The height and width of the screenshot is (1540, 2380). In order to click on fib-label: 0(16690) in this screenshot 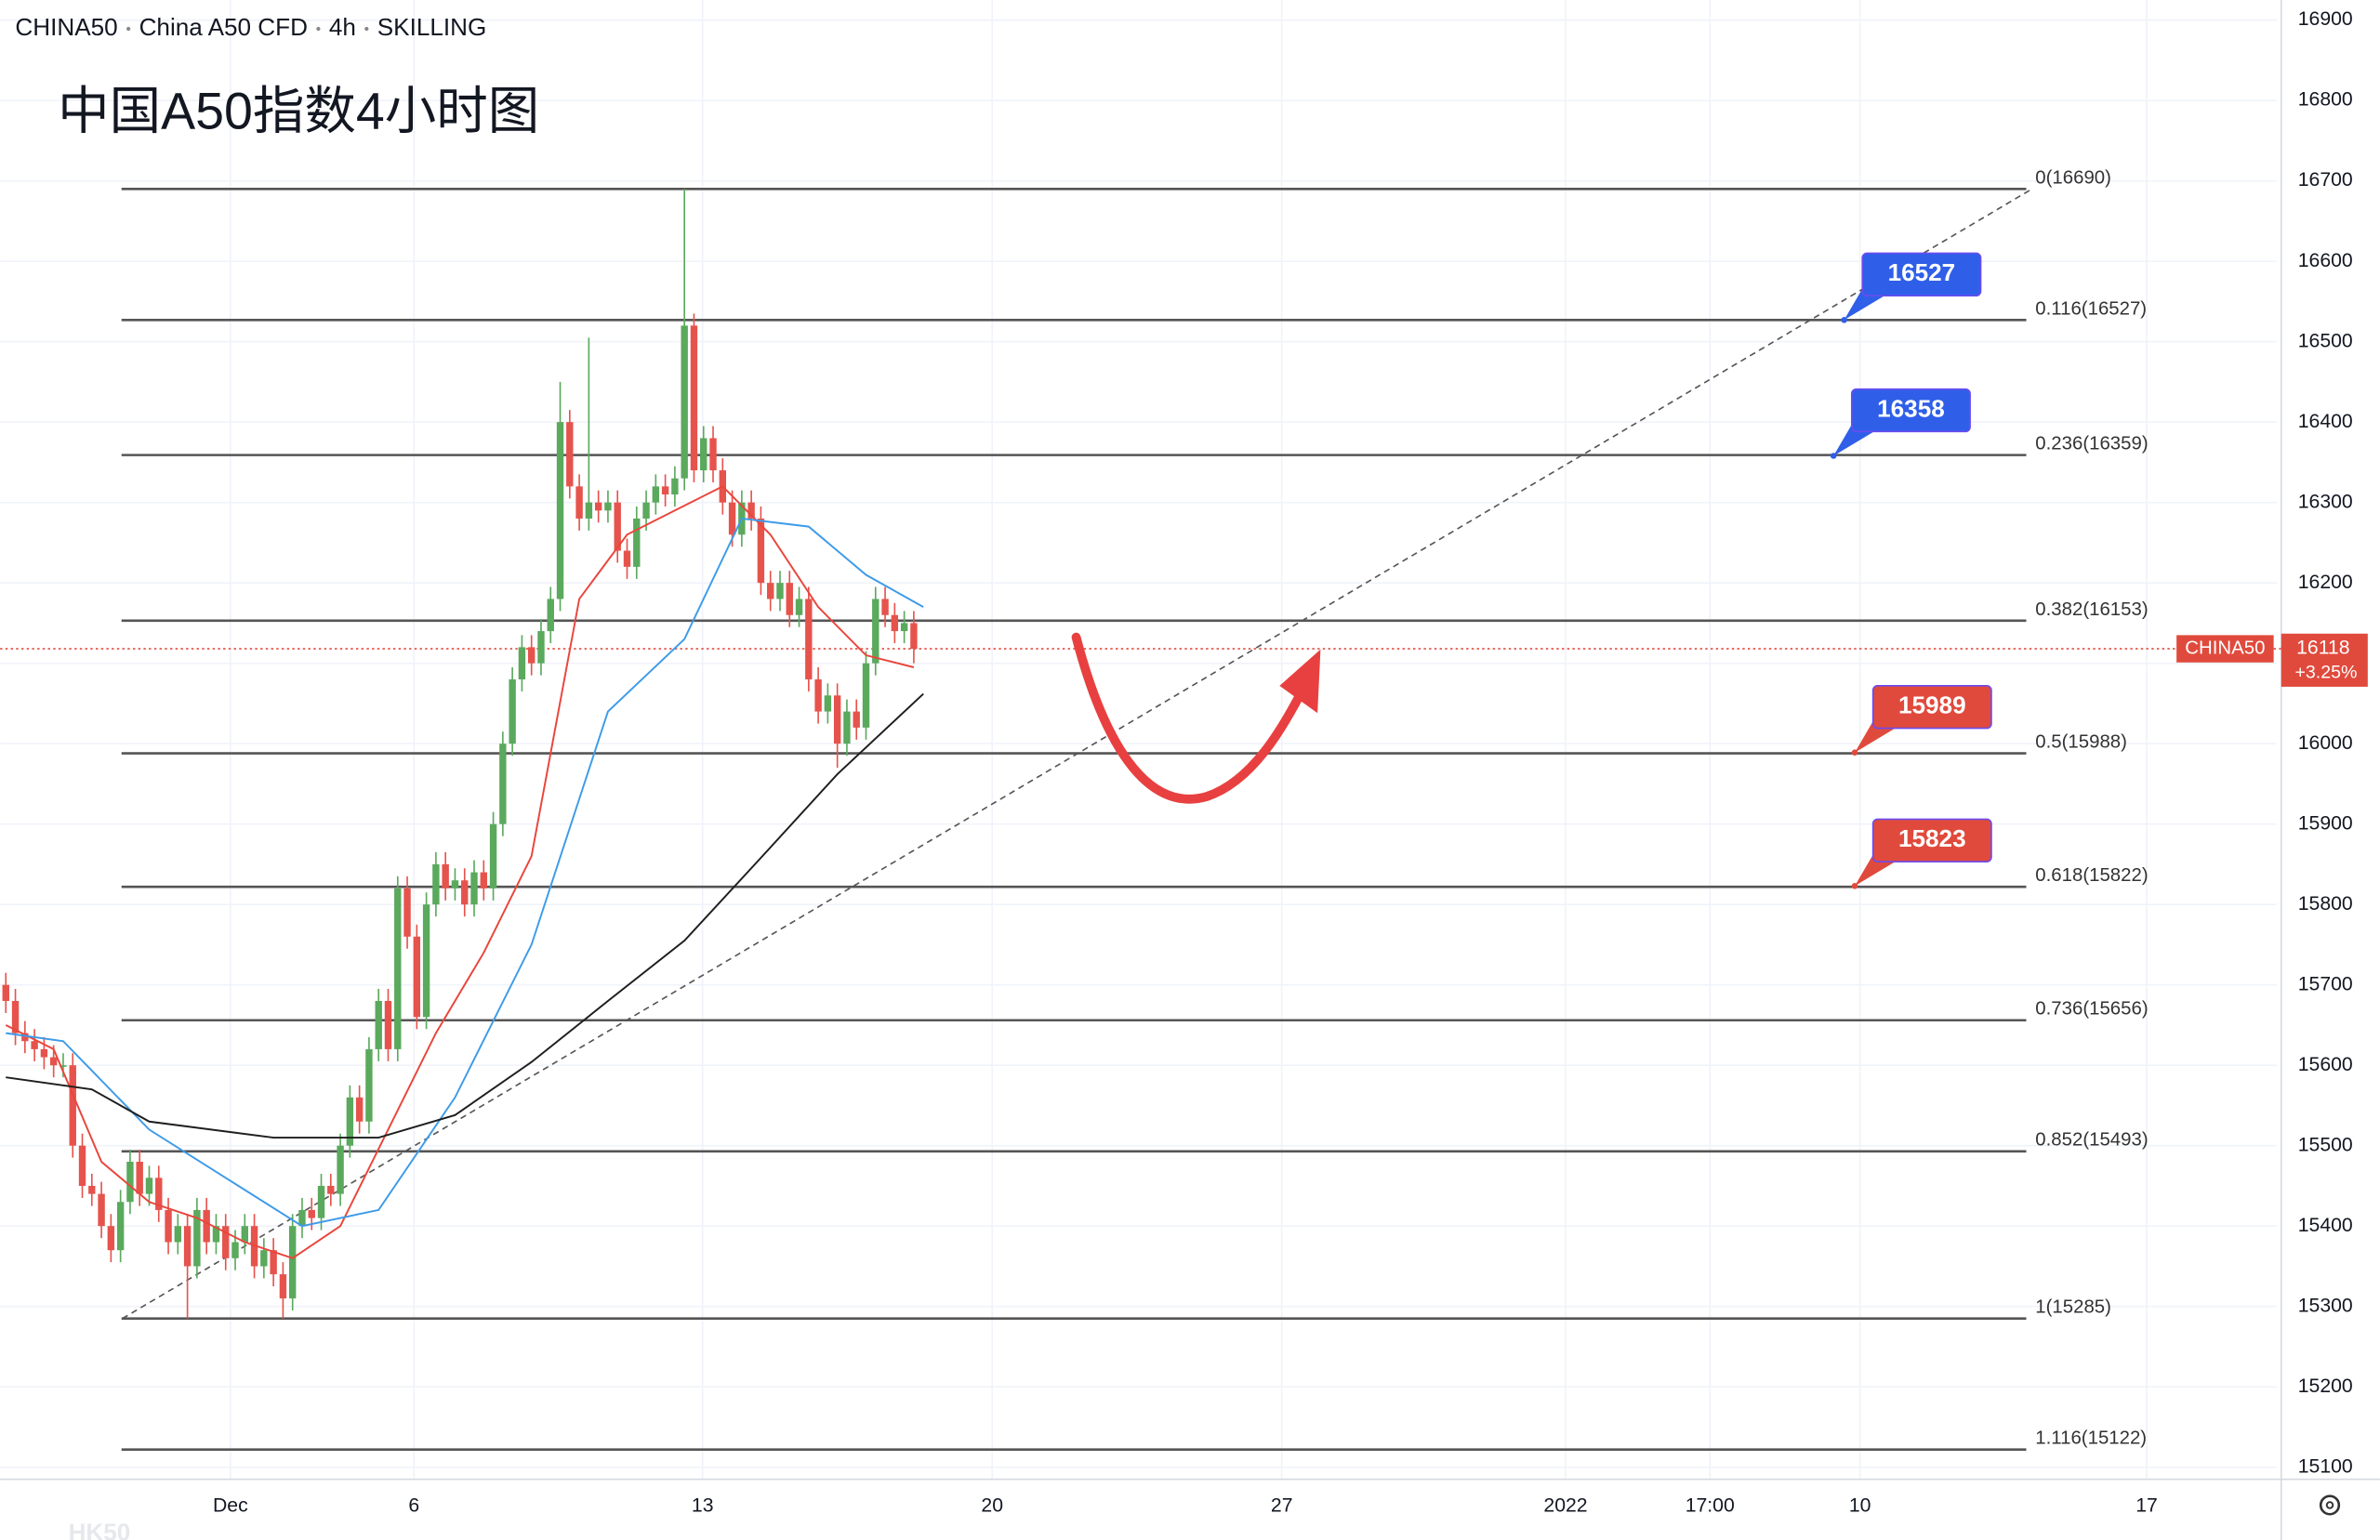, I will do `click(2073, 178)`.